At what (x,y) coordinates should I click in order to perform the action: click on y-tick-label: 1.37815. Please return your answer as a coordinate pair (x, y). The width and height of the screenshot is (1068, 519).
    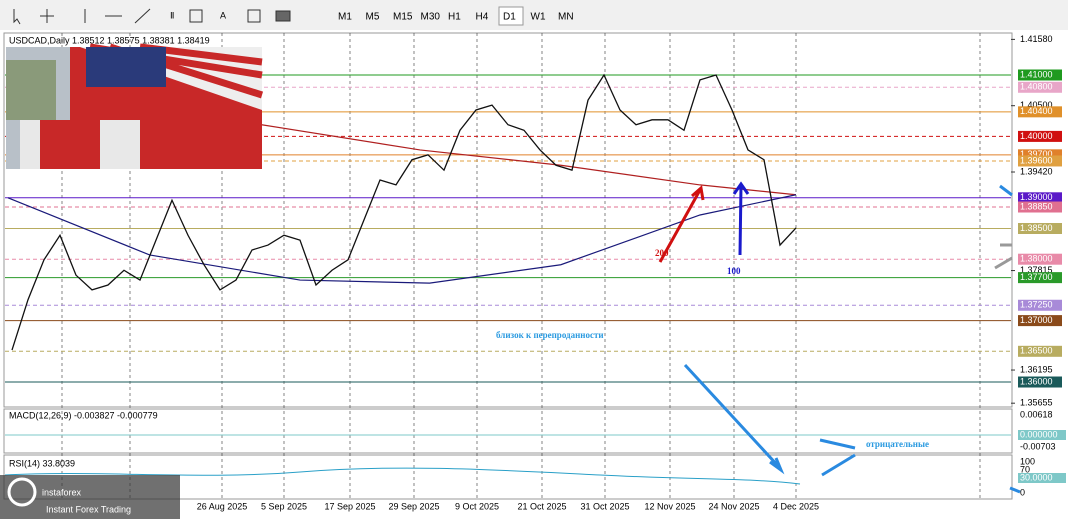
    Looking at the image, I should click on (1036, 270).